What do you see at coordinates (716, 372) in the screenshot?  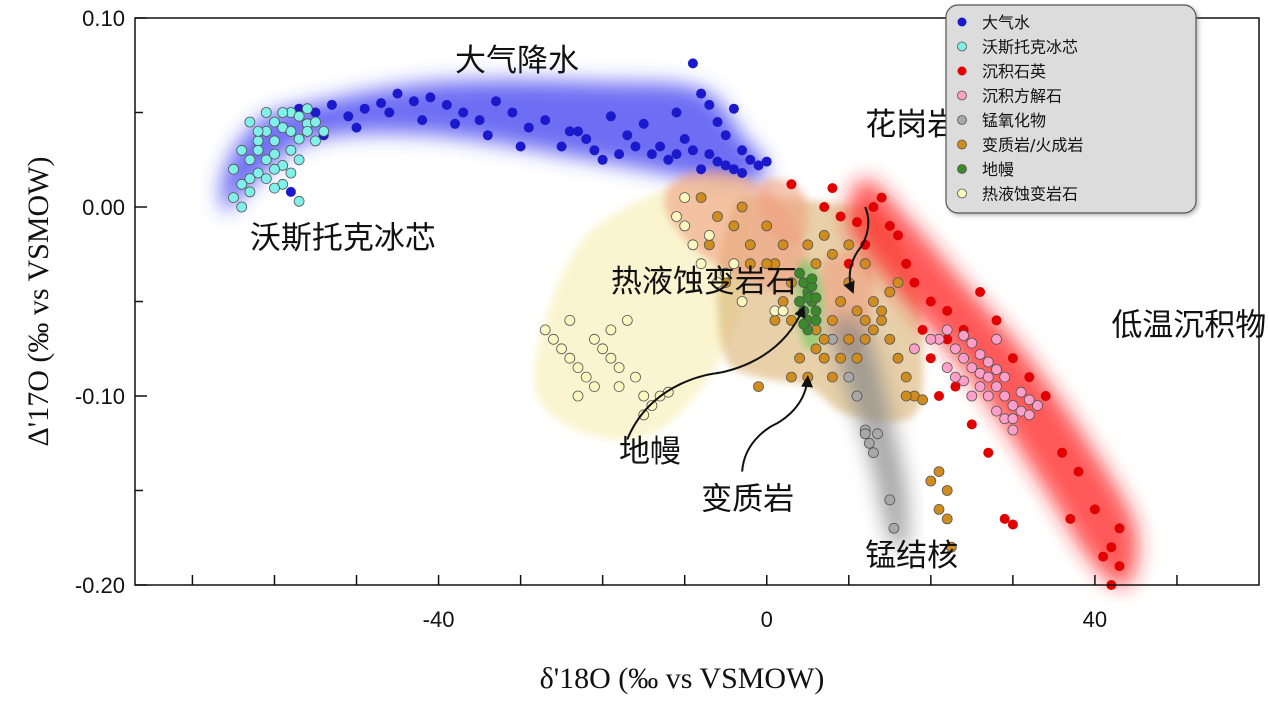 I see `arrow-地幔` at bounding box center [716, 372].